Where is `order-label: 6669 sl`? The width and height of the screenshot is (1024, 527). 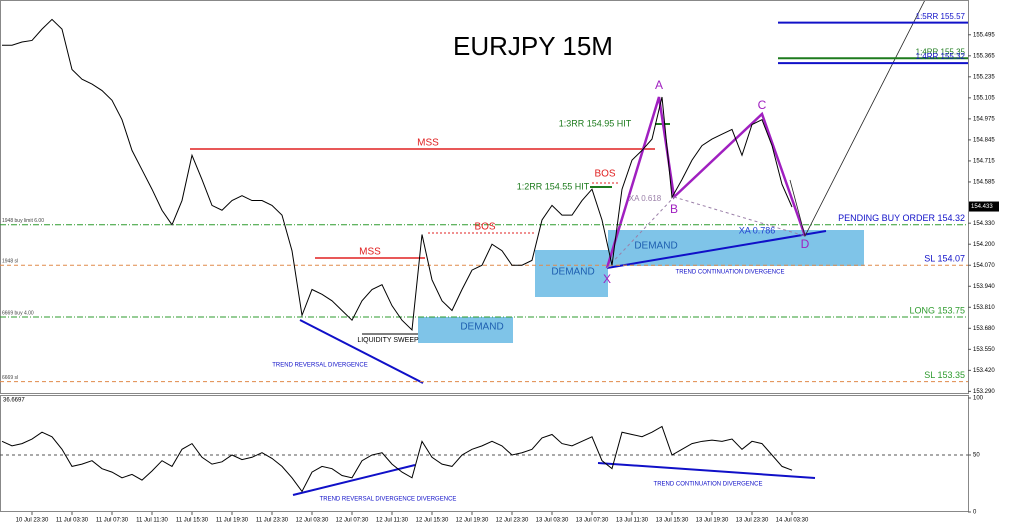
order-label: 6669 sl is located at coordinates (10, 378).